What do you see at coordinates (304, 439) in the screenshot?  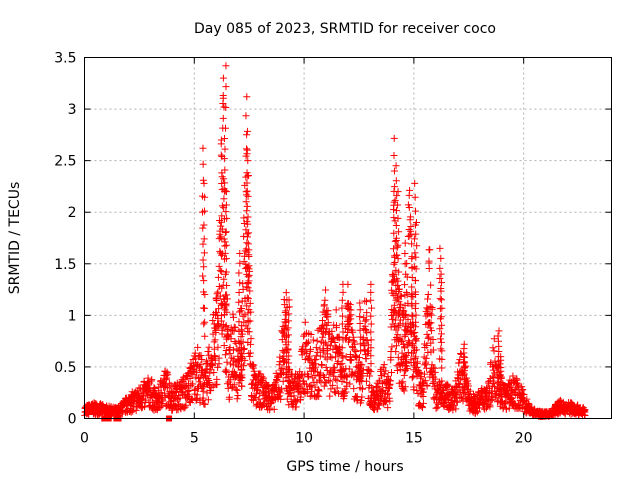 I see `x-tick-label: 10` at bounding box center [304, 439].